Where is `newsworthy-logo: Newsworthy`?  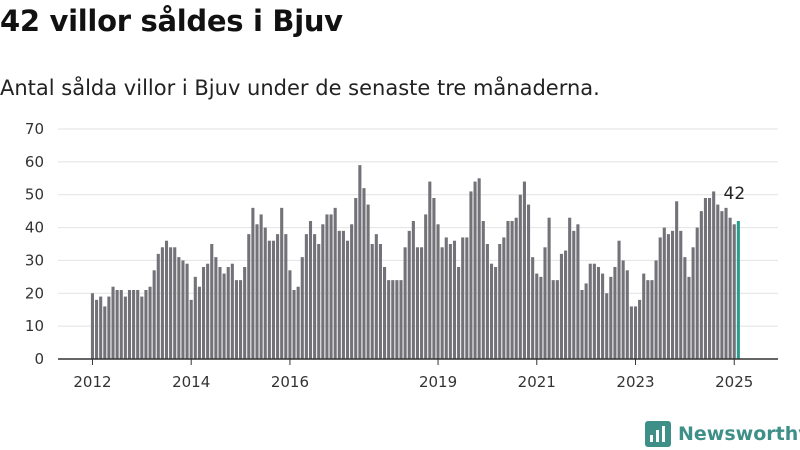
newsworthy-logo: Newsworthy is located at coordinates (722, 434).